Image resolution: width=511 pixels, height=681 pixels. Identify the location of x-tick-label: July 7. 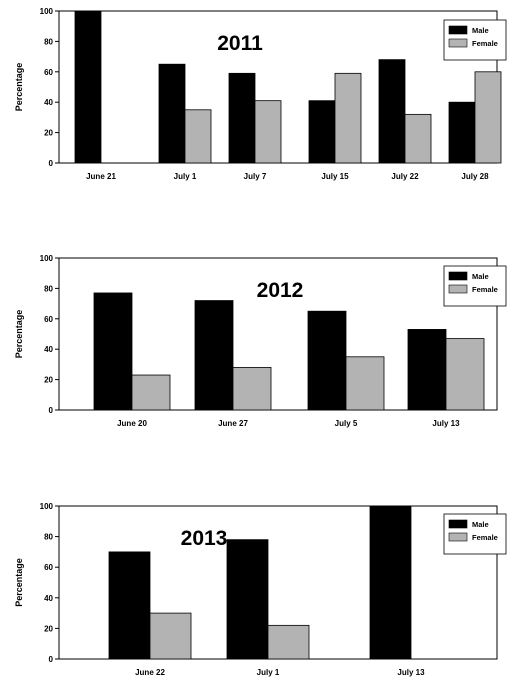
(255, 176).